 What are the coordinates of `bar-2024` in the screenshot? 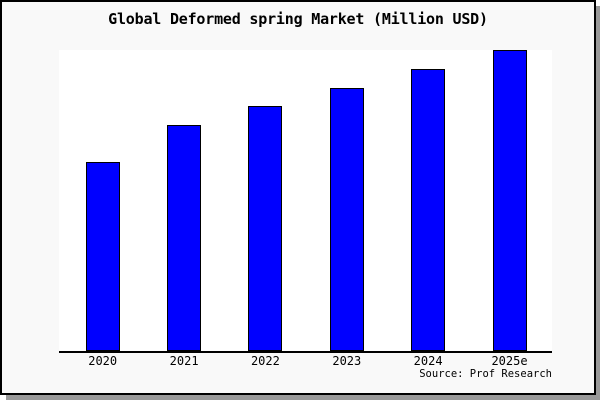 It's located at (428, 210).